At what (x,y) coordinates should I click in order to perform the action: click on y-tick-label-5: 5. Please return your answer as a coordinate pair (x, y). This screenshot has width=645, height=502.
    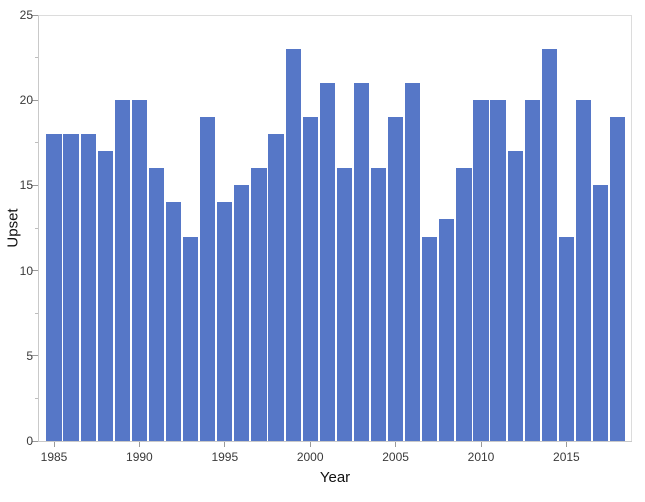
    Looking at the image, I should click on (29, 355).